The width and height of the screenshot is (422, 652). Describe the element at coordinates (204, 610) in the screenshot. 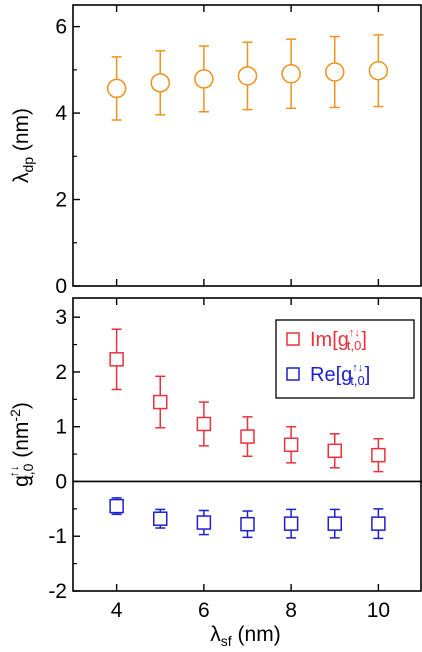

I see `x-tick-label: 6` at that location.